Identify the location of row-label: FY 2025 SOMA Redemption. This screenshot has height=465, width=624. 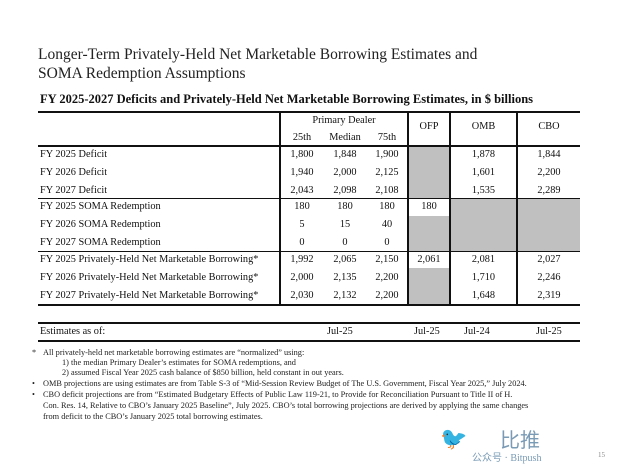
(100, 206).